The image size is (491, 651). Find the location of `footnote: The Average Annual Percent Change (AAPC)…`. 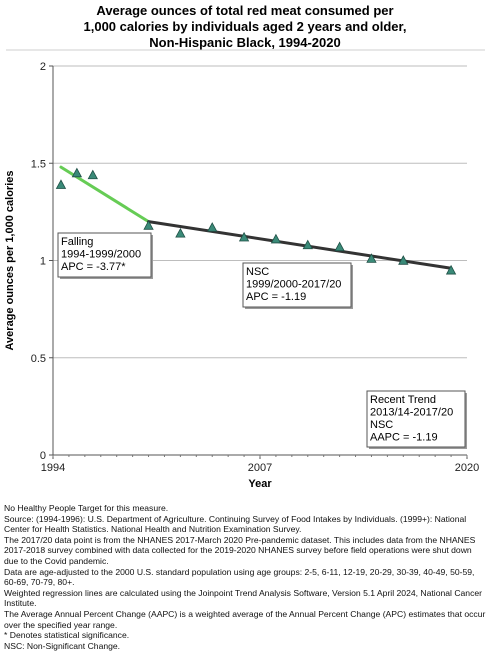

footnote: The Average Annual Percent Change (AAPC)… is located at coordinates (245, 619).